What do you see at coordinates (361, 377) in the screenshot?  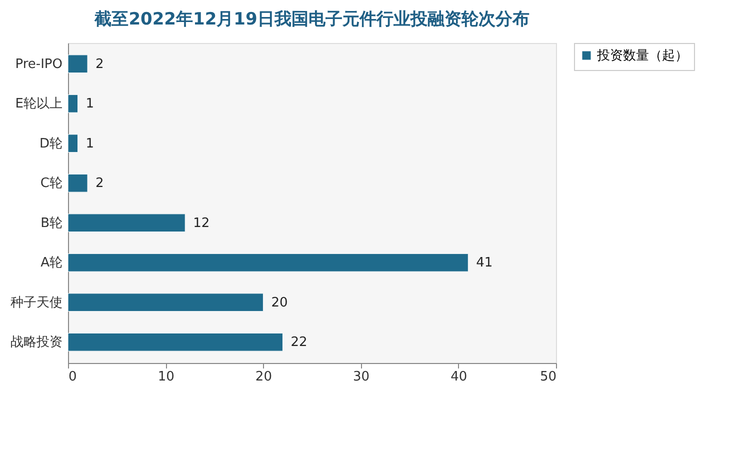 I see `x-tick-label: 30` at bounding box center [361, 377].